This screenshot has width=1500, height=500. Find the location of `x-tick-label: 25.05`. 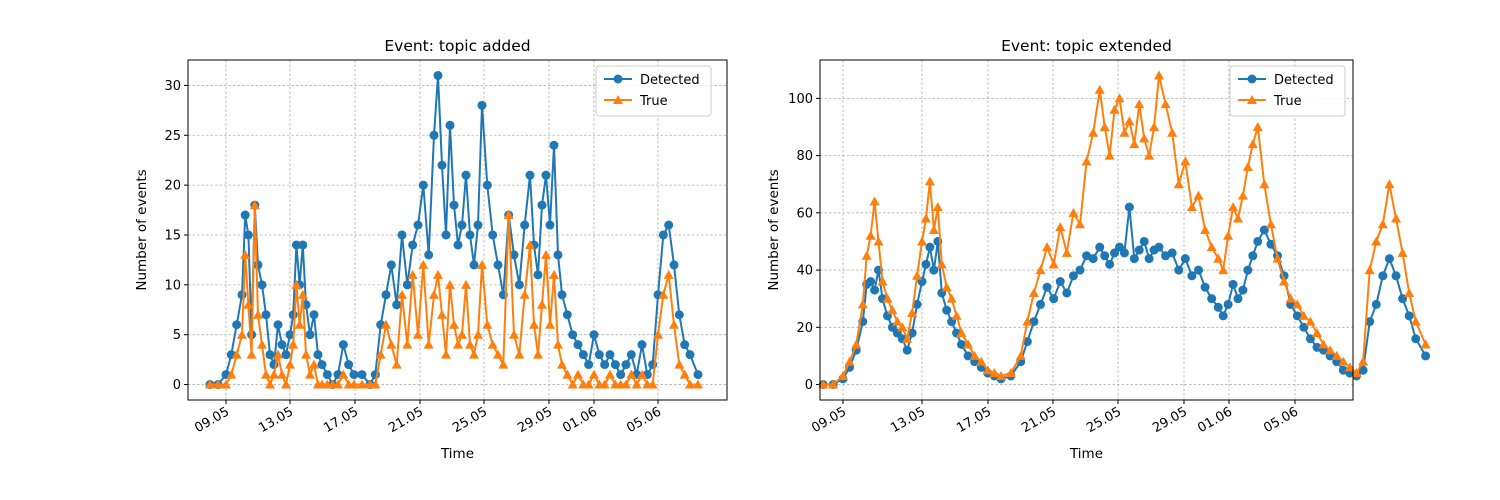

x-tick-label: 25.05 is located at coordinates (470, 420).